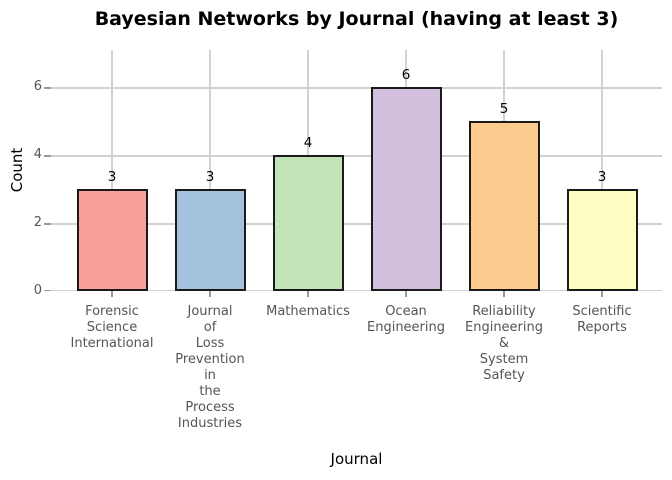 The height and width of the screenshot is (480, 672). I want to click on x-tick-label: Forensic Science International, so click(112, 327).